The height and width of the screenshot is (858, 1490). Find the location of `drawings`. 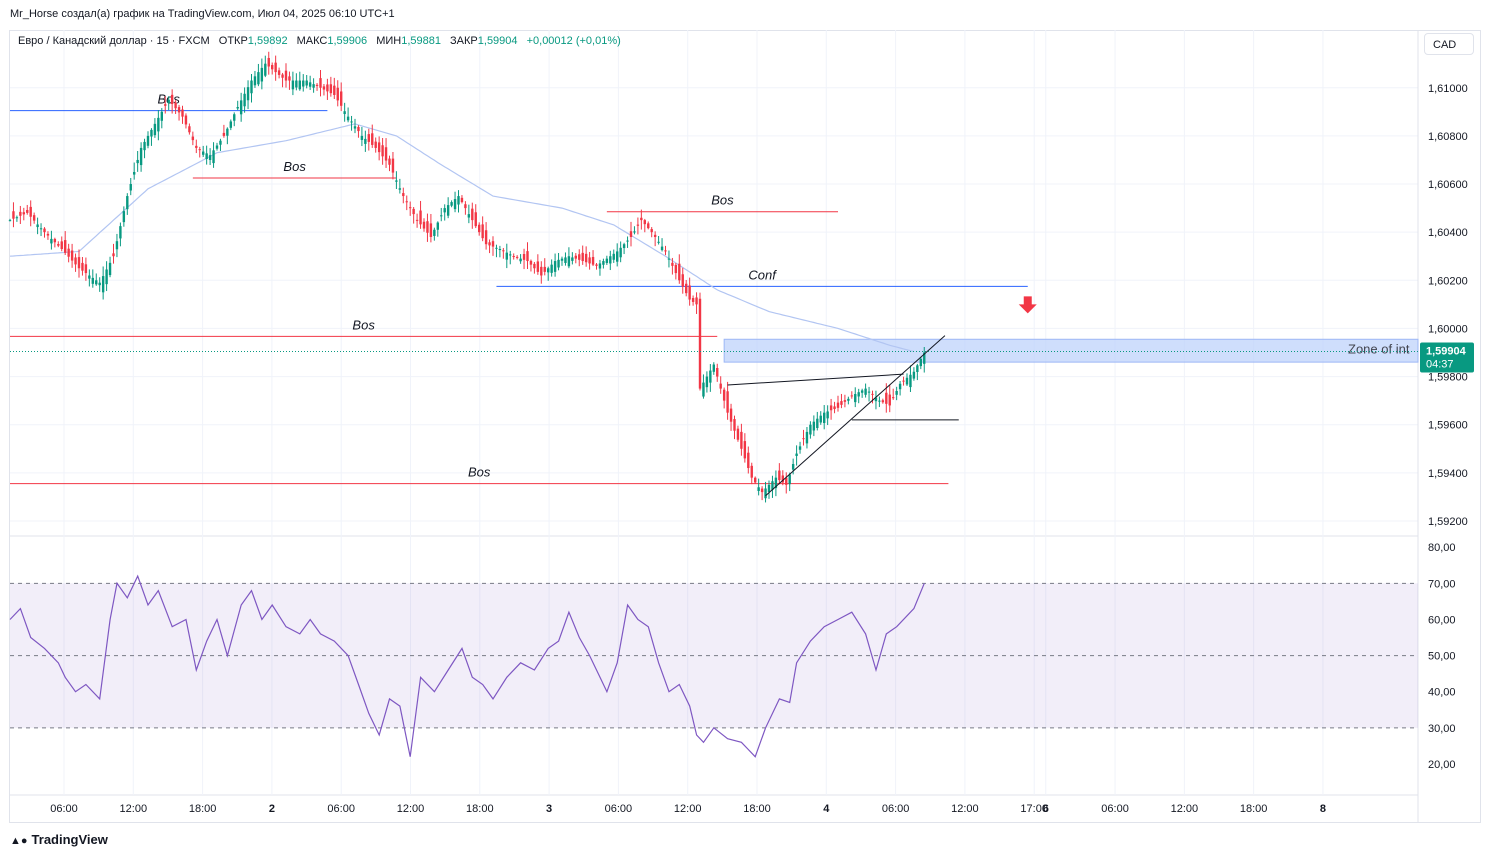

drawings is located at coordinates (882, 396).